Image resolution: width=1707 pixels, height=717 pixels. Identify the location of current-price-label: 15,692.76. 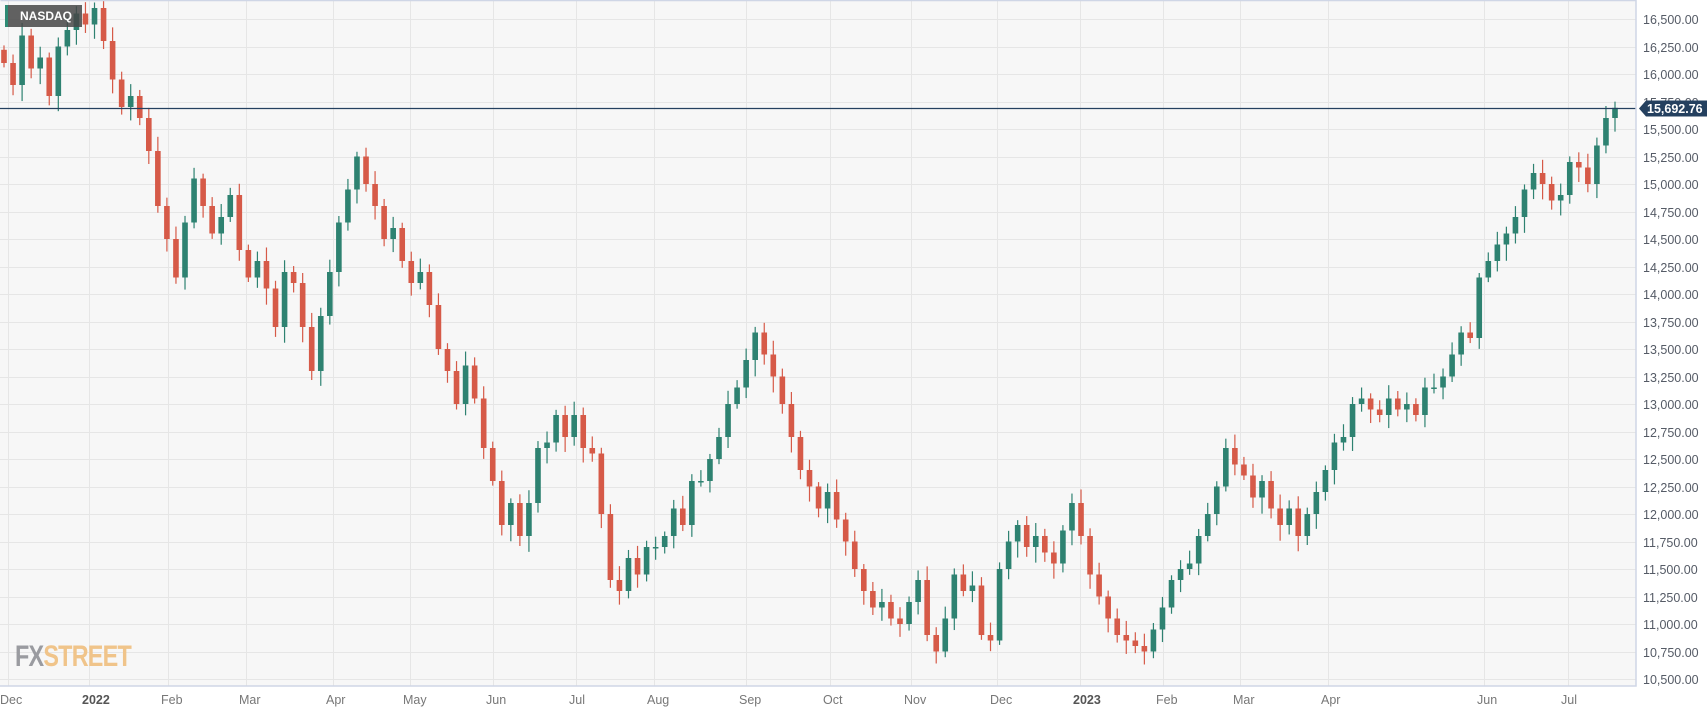
(1675, 109).